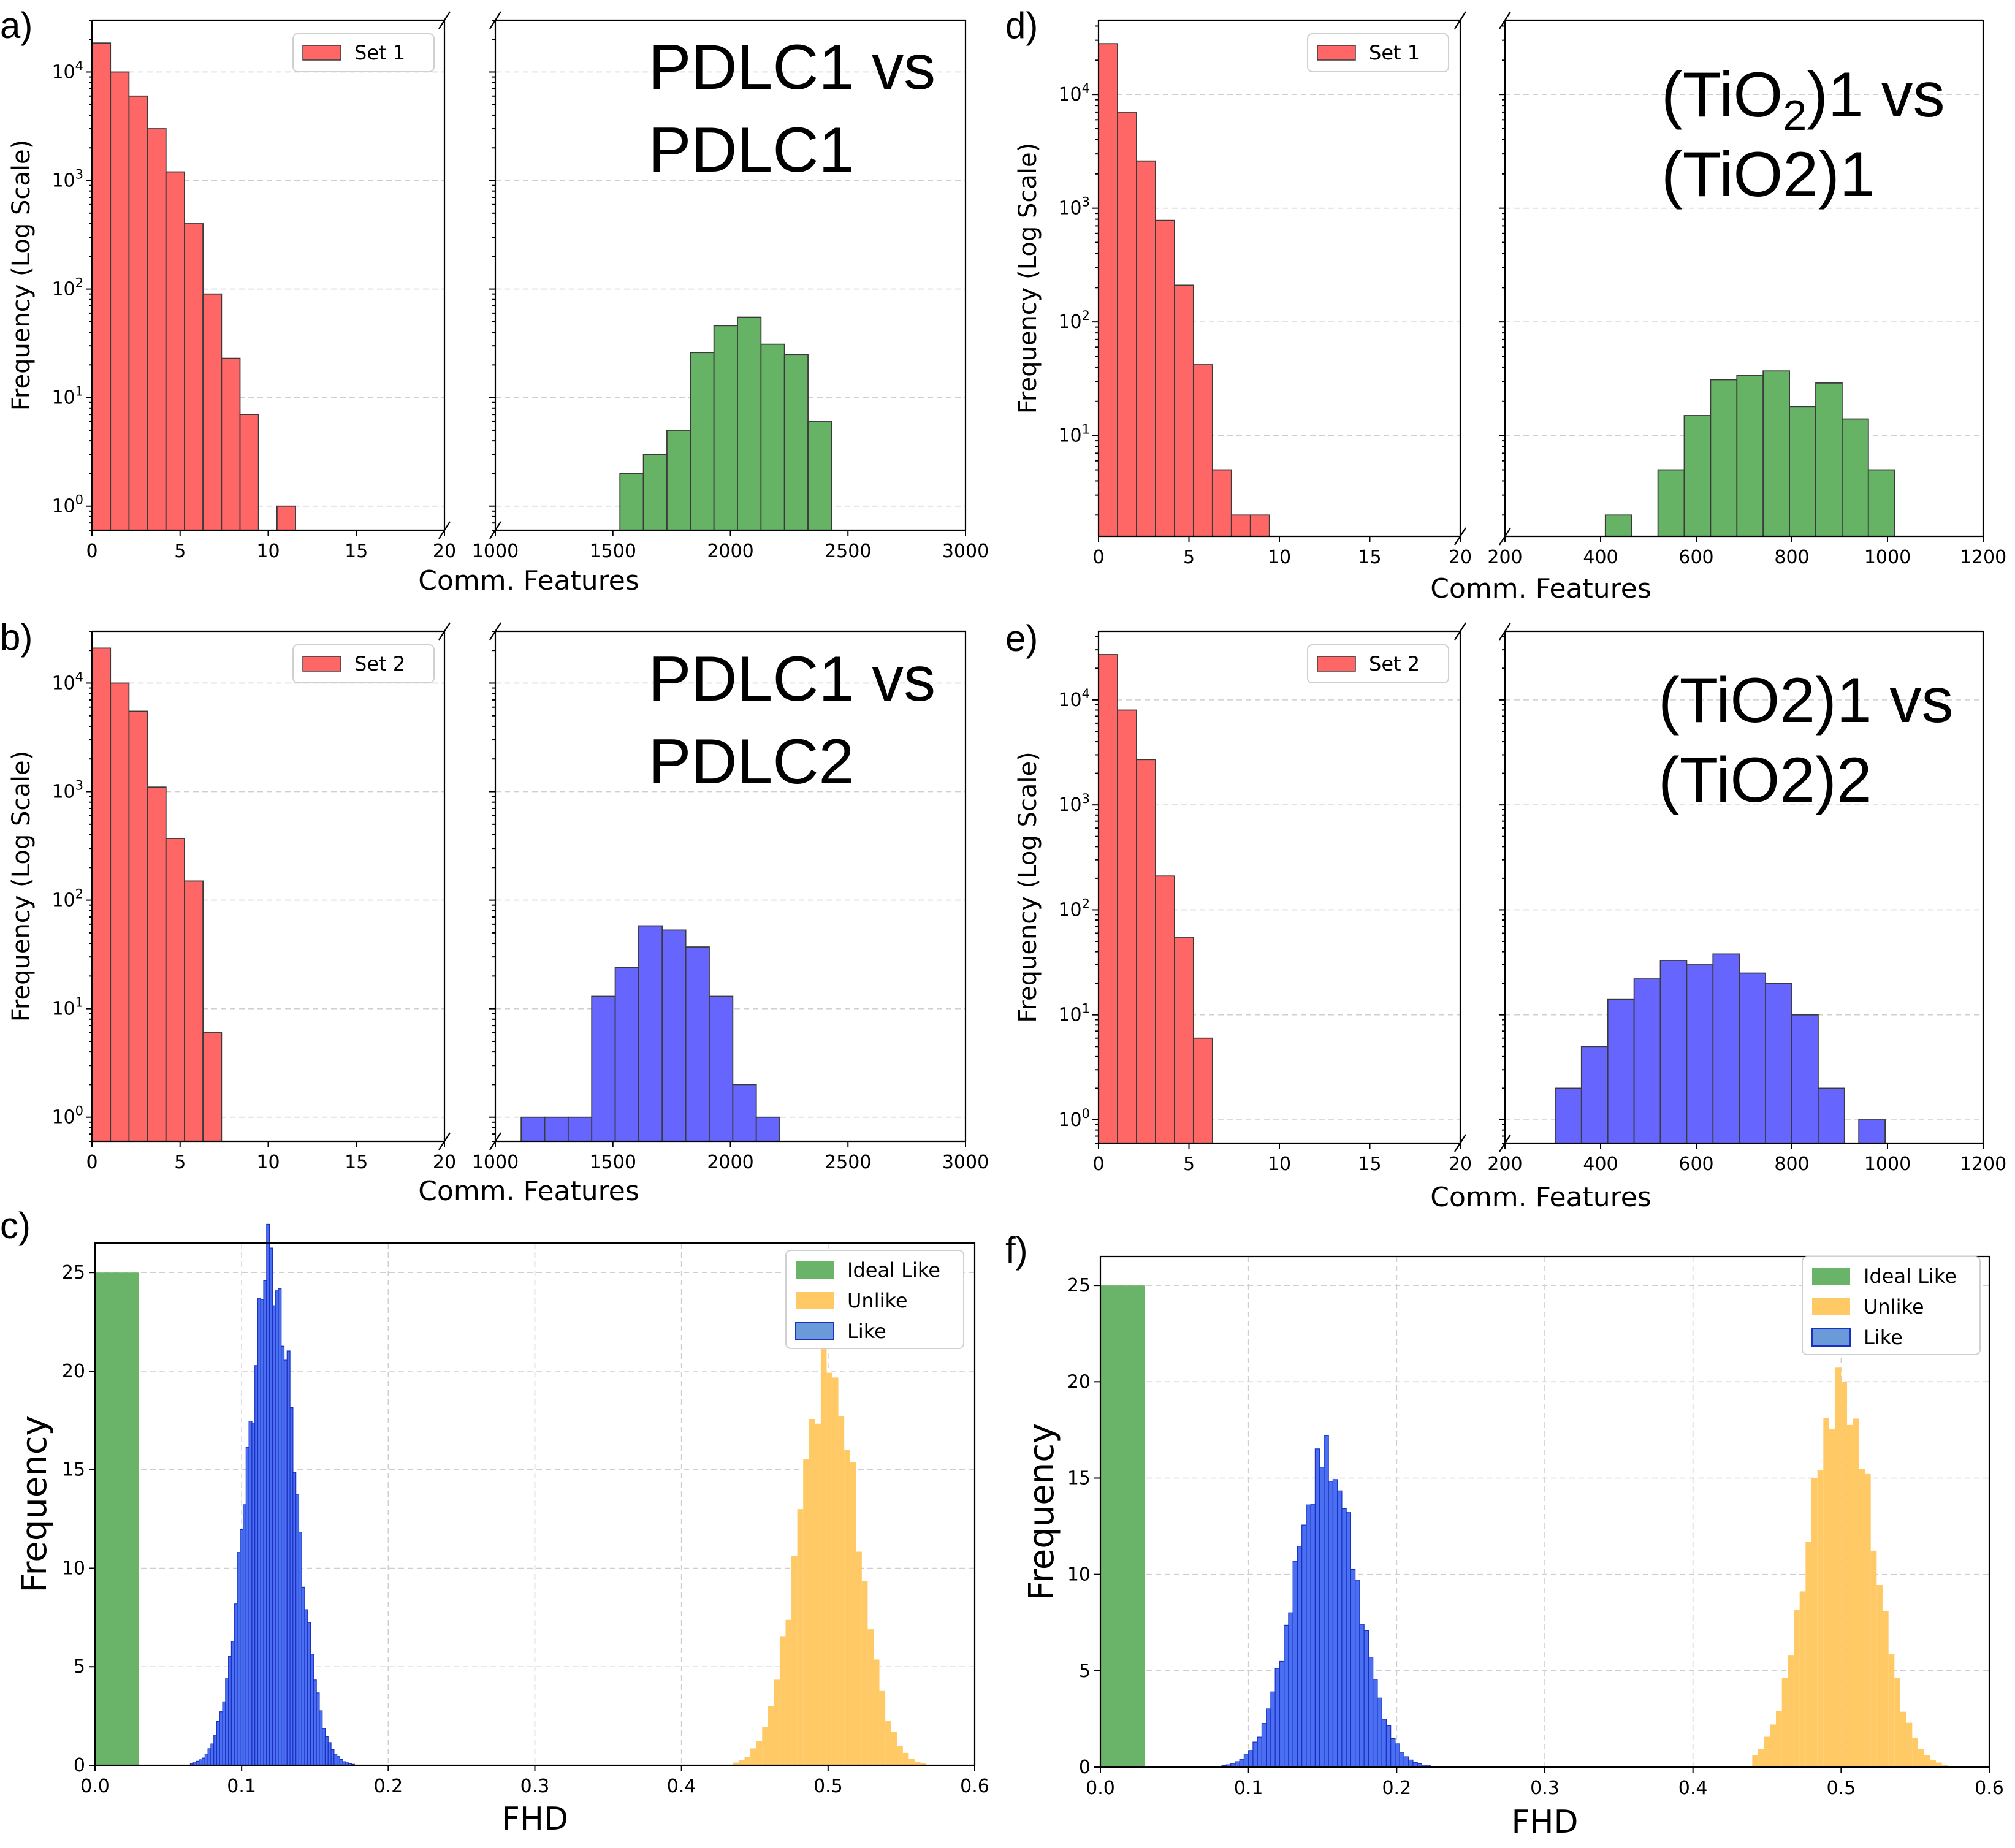  Describe the element at coordinates (1803, 99) in the screenshot. I see `annotation-line: (TiO2)1 vs` at that location.